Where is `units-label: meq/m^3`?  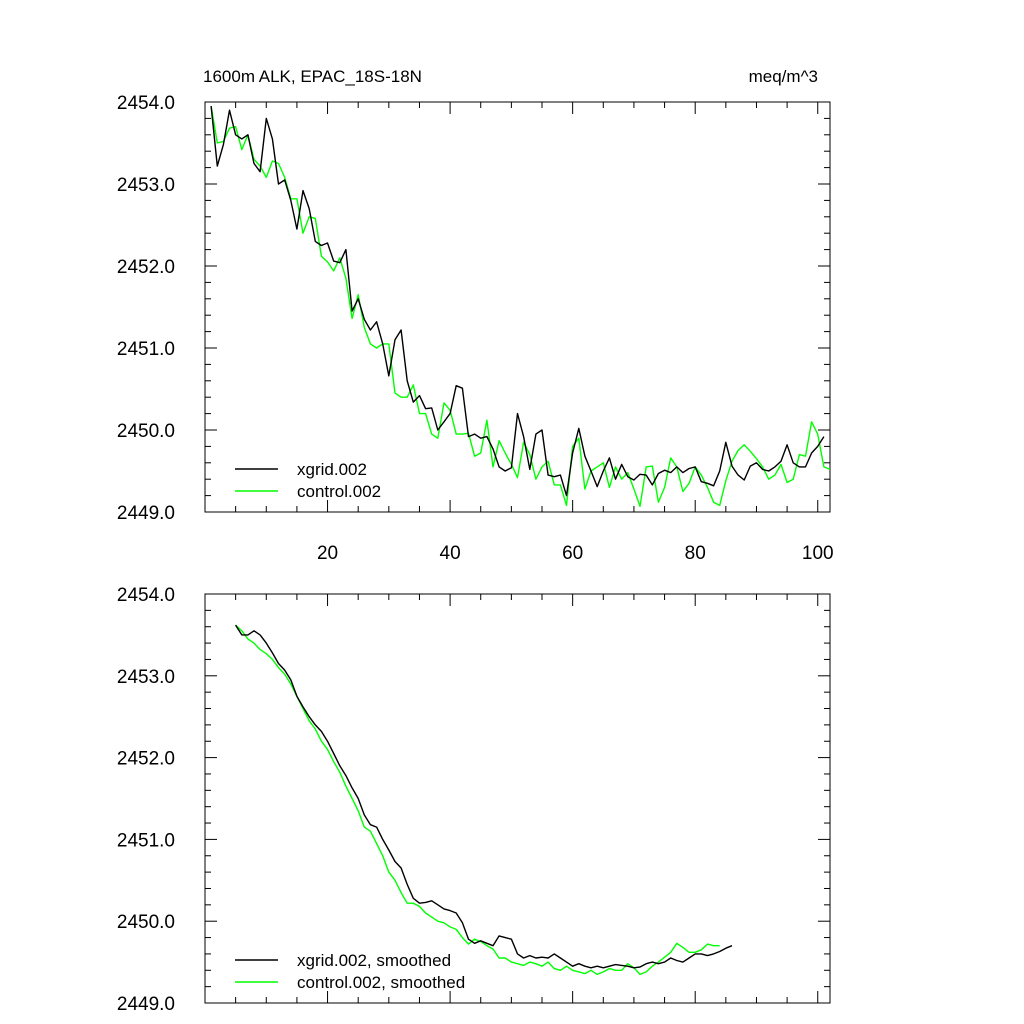
units-label: meq/m^3 is located at coordinates (783, 76).